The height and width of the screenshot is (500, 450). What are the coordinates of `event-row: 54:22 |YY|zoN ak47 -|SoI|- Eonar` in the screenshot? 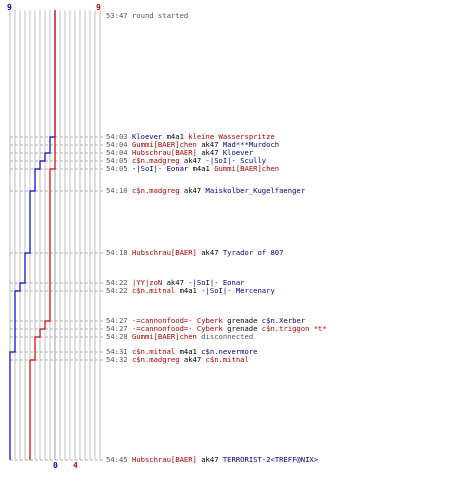 It's located at (177, 283).